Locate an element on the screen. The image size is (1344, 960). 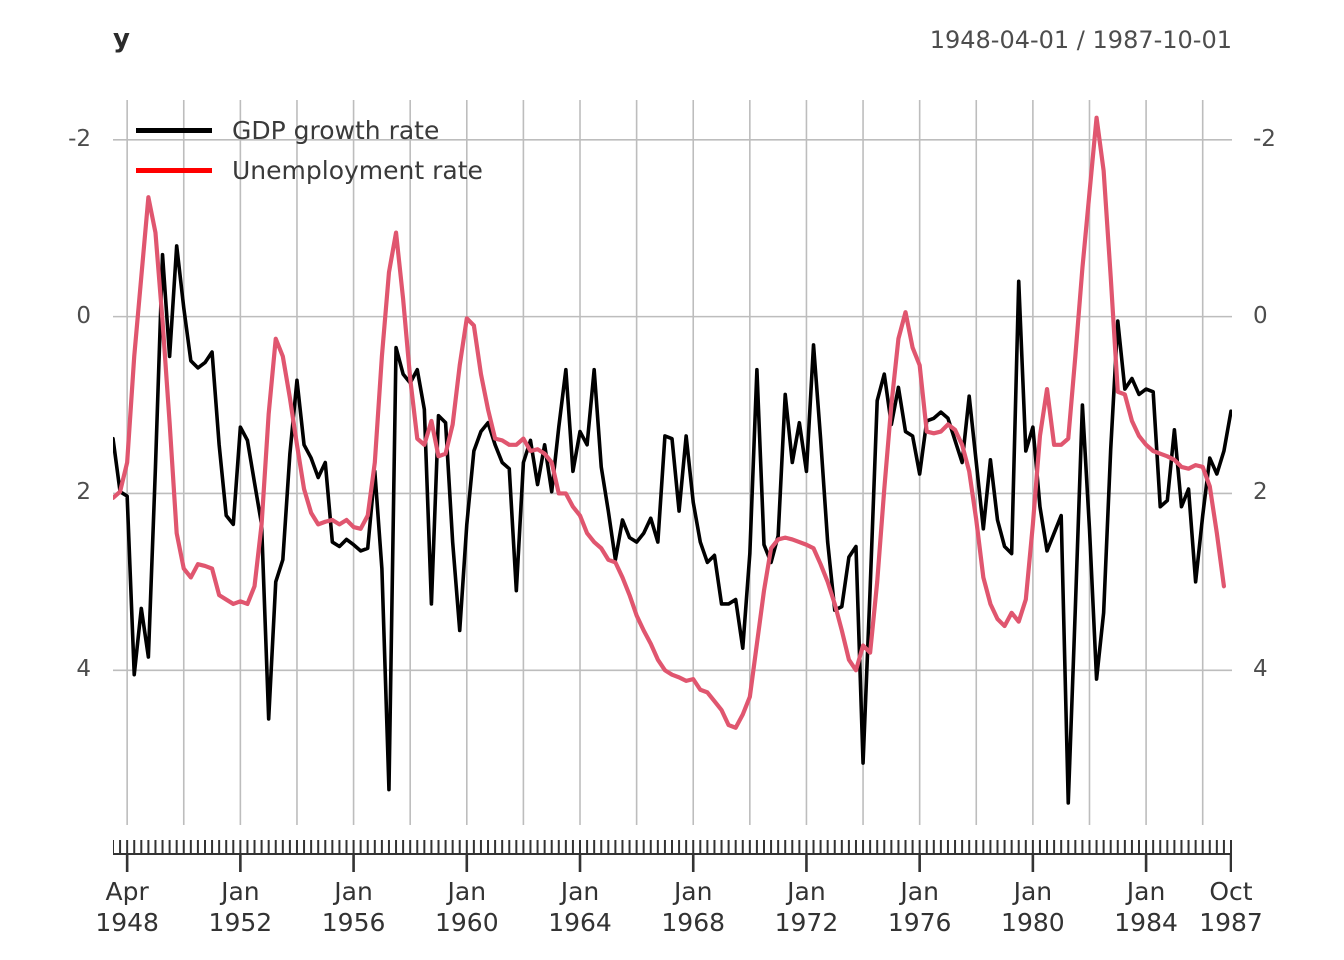
x-axis-tick-label-4: Jan 1964 is located at coordinates (580, 907).